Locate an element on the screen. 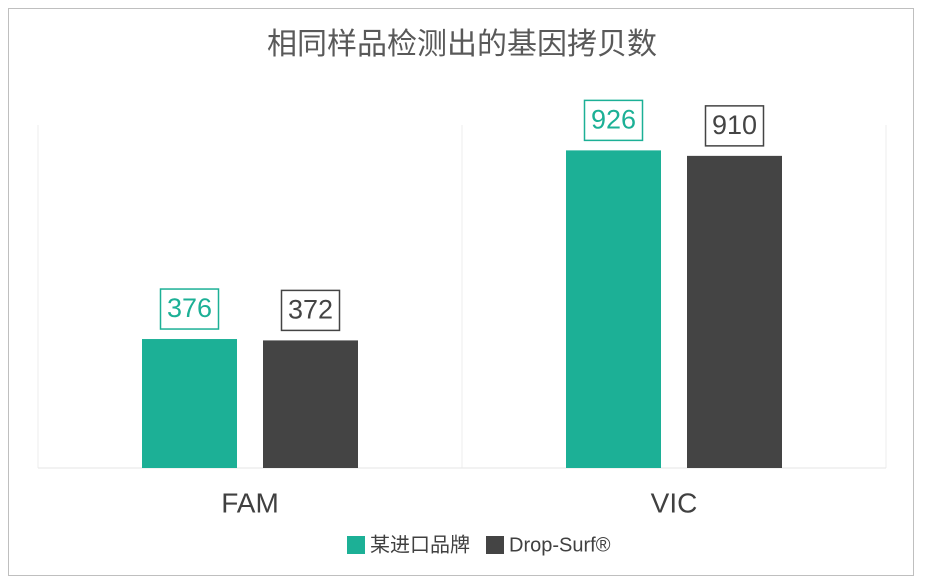  data-label: 372 is located at coordinates (310, 310).